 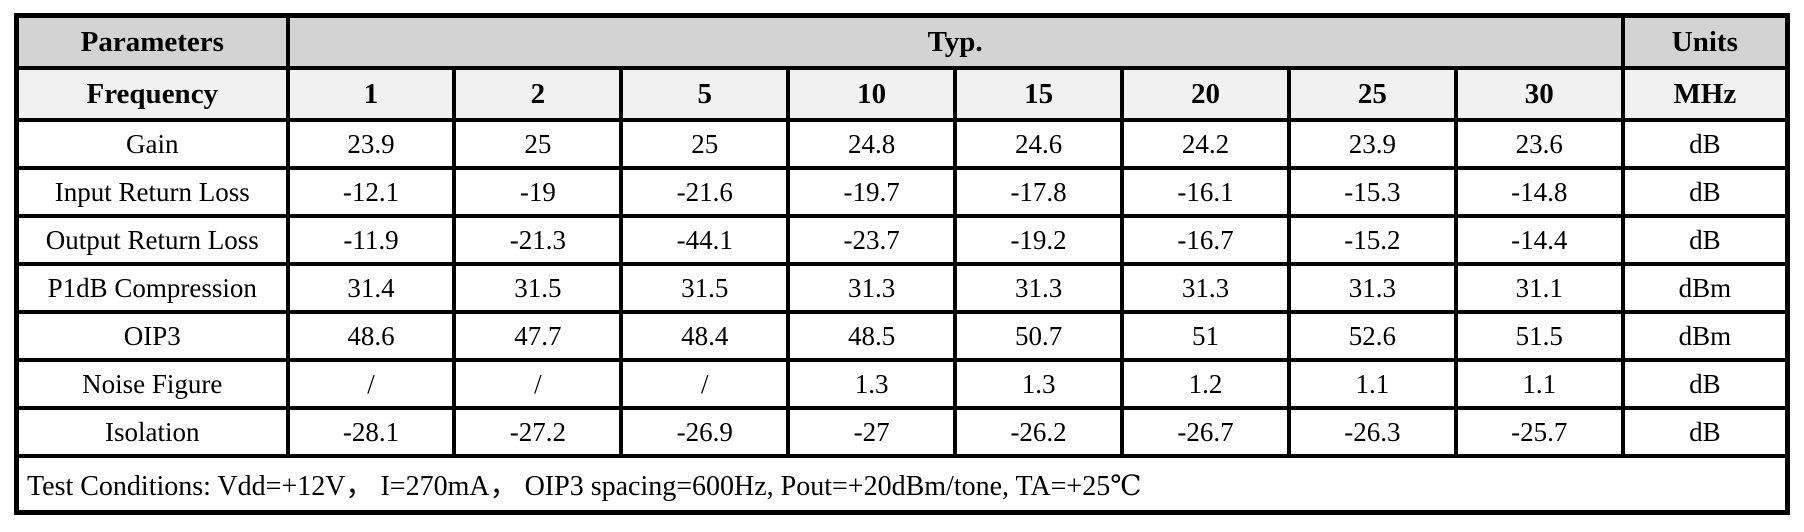 What do you see at coordinates (538, 432) in the screenshot?
I see `value-cell: -27.2` at bounding box center [538, 432].